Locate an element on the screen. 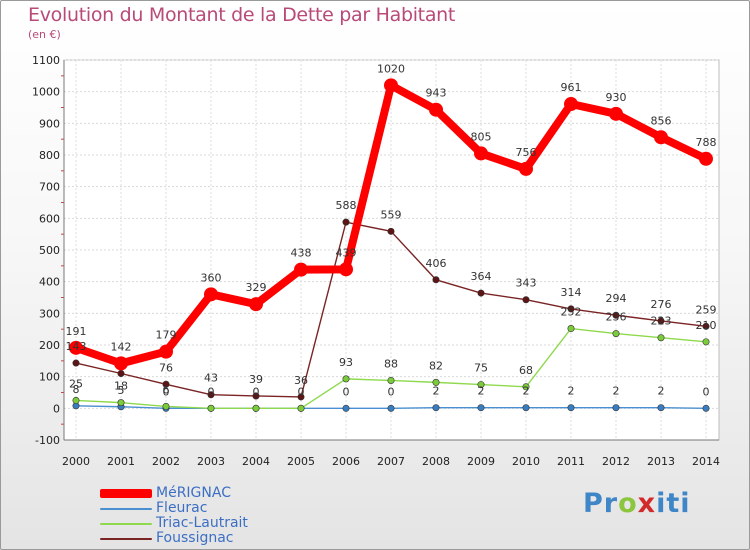 The height and width of the screenshot is (550, 750). data-label: 223 is located at coordinates (661, 321).